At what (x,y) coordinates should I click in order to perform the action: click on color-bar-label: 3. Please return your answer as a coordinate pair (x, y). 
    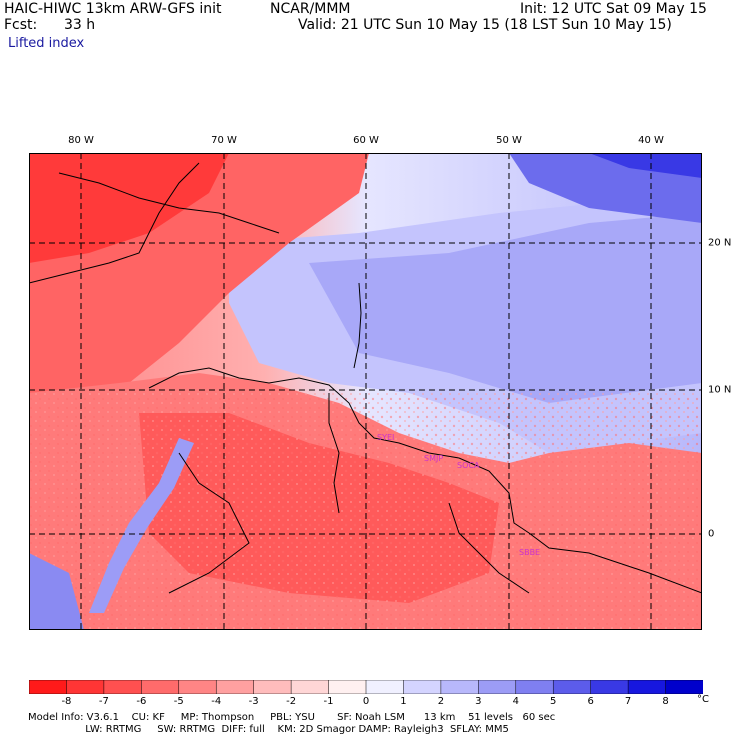
    Looking at the image, I should click on (478, 701).